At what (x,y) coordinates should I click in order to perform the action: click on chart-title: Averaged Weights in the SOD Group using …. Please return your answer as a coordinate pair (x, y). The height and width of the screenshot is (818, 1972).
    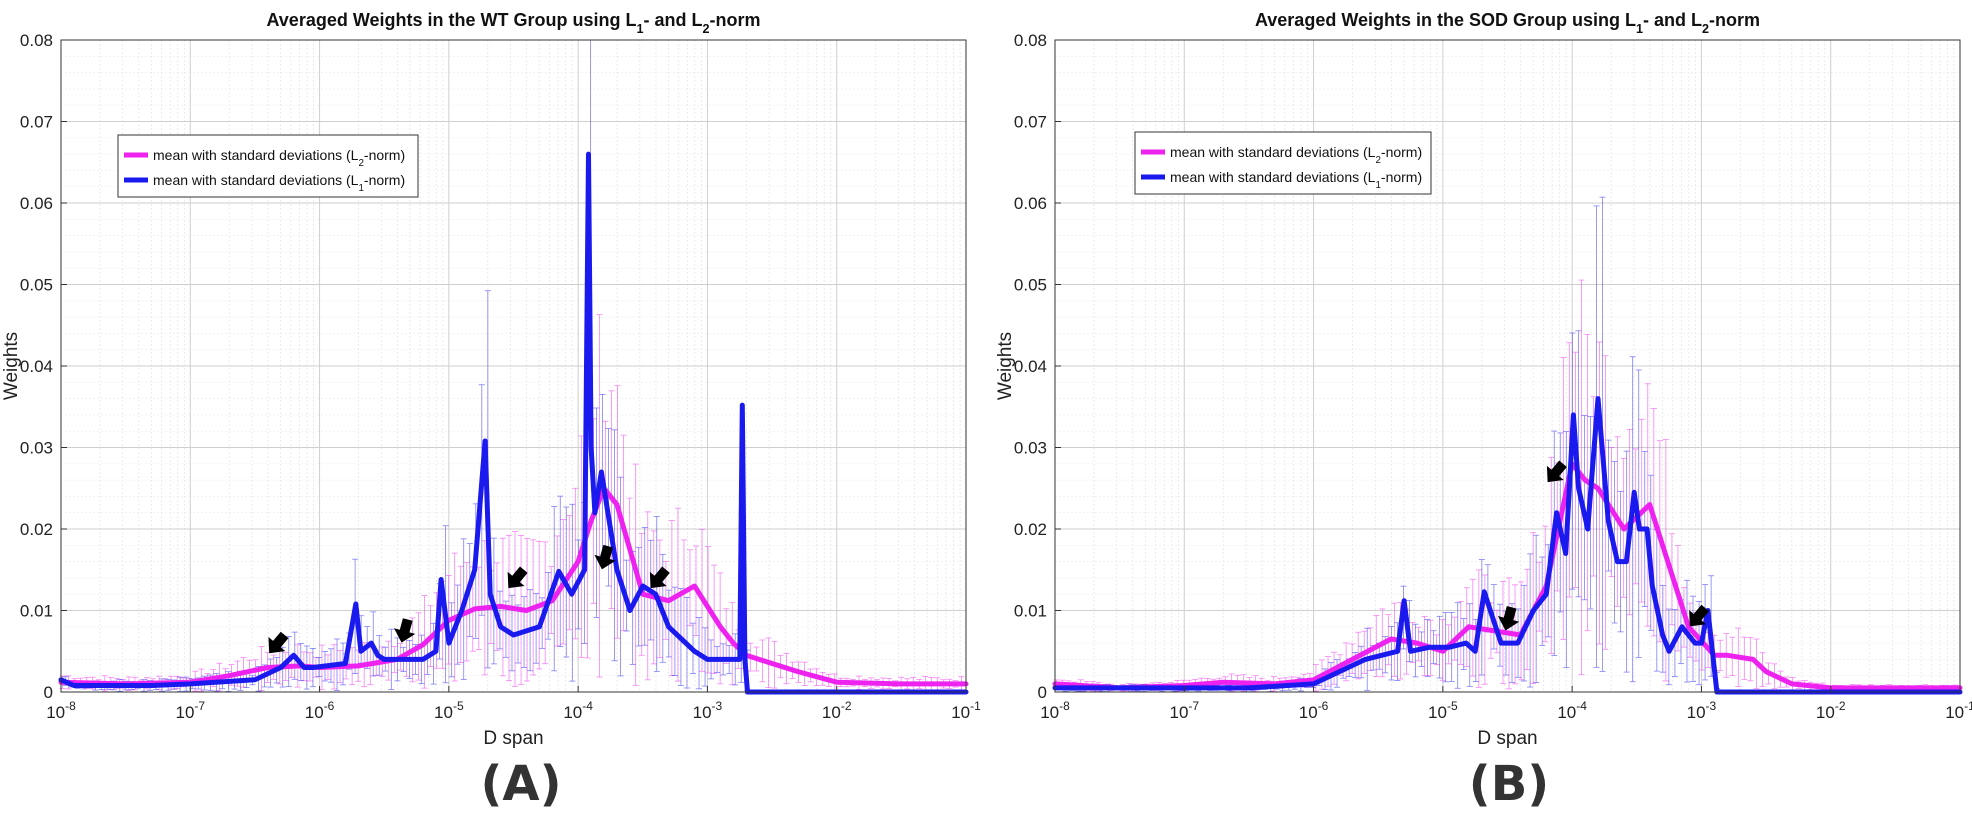
    Looking at the image, I should click on (1507, 23).